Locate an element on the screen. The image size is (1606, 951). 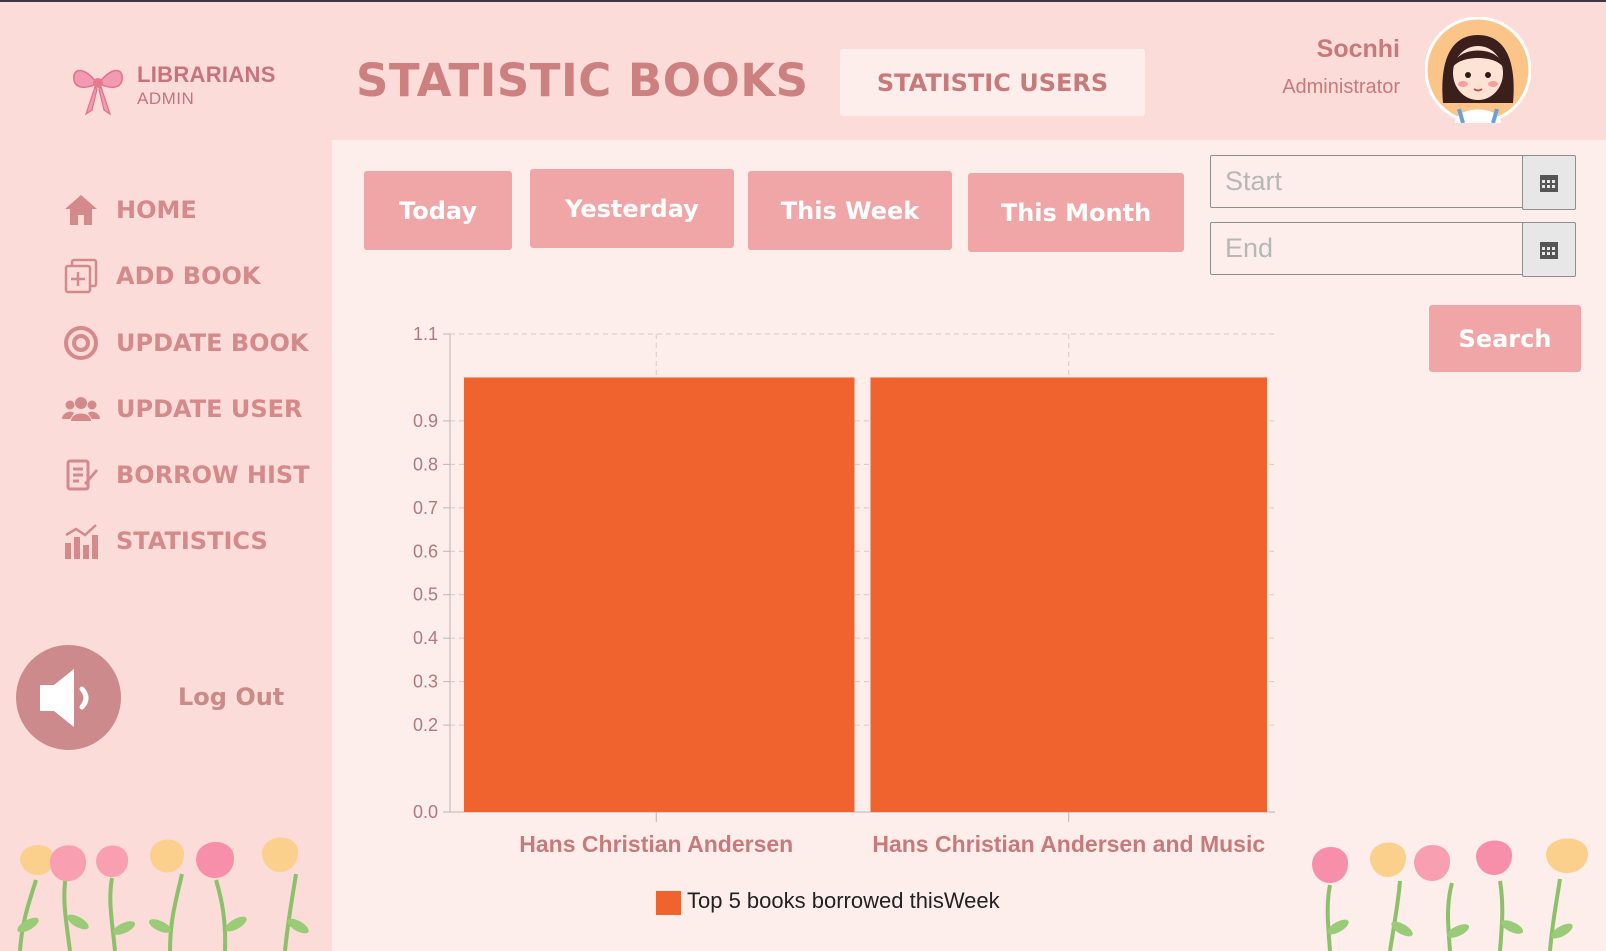
bow-logo-icon is located at coordinates (98, 92).